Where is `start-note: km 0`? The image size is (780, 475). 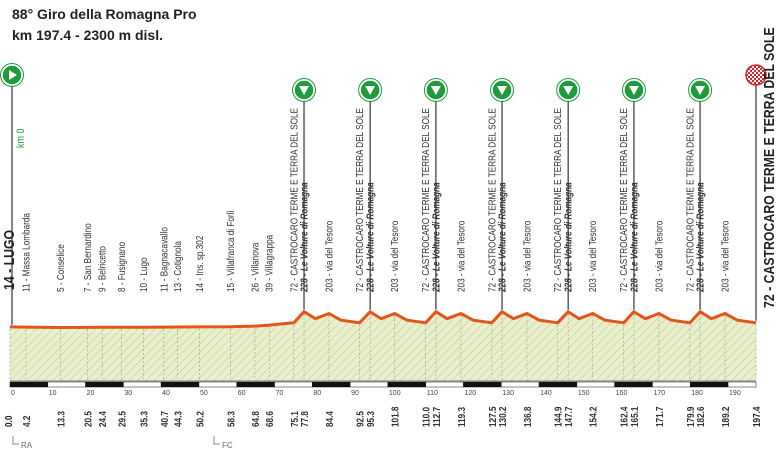 start-note: km 0 is located at coordinates (21, 138).